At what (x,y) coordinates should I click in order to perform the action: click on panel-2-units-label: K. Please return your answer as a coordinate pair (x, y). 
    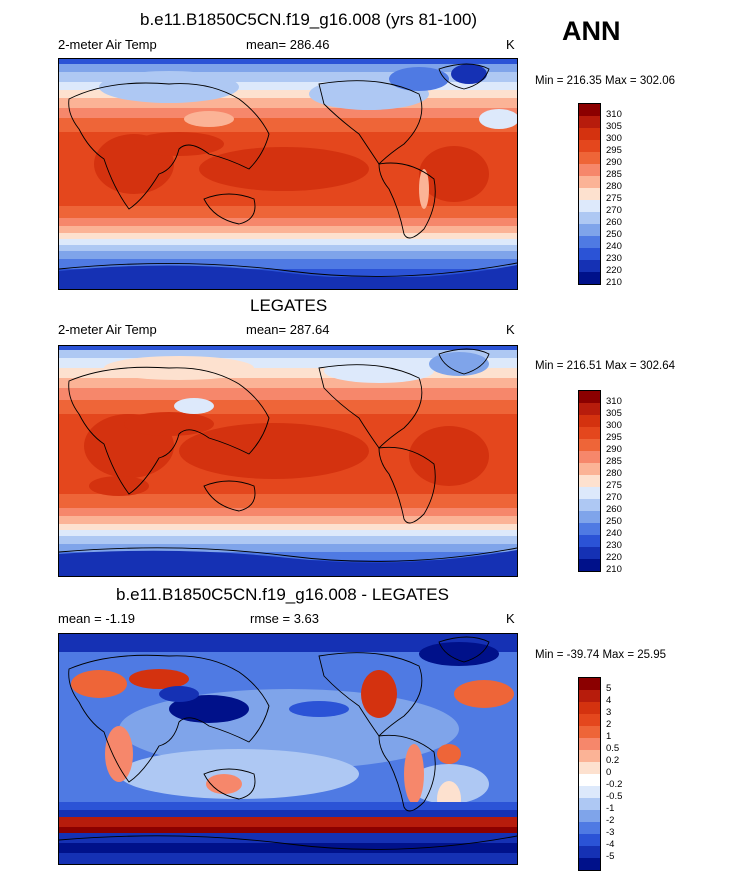
    Looking at the image, I should click on (510, 329).